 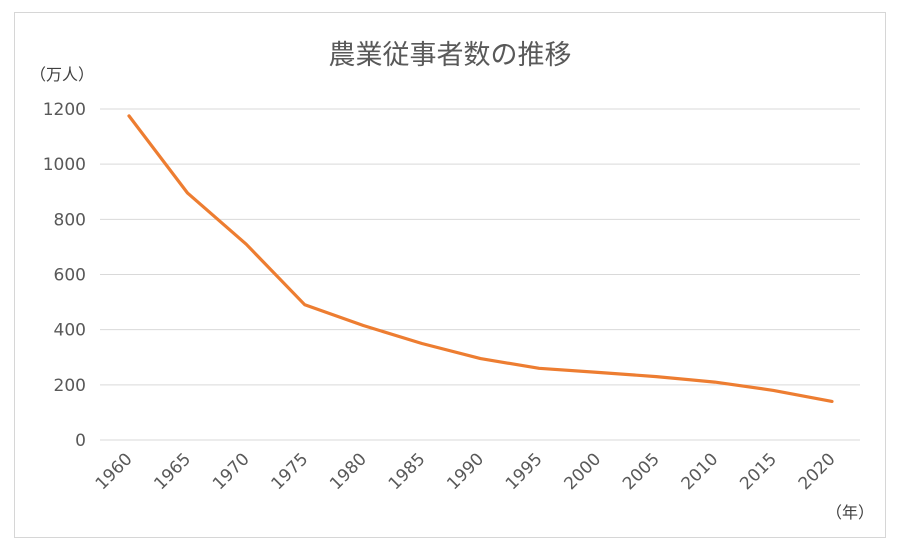 I want to click on y-tick-label: 400, so click(x=70, y=331).